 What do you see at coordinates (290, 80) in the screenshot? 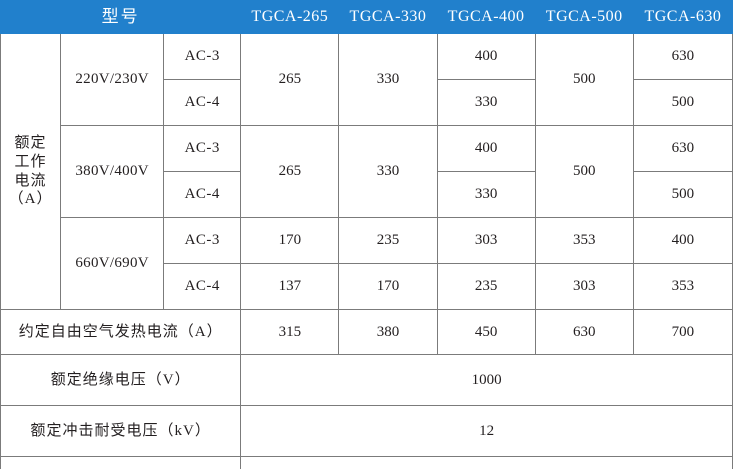
I see `cell-220-tgca265: 265` at bounding box center [290, 80].